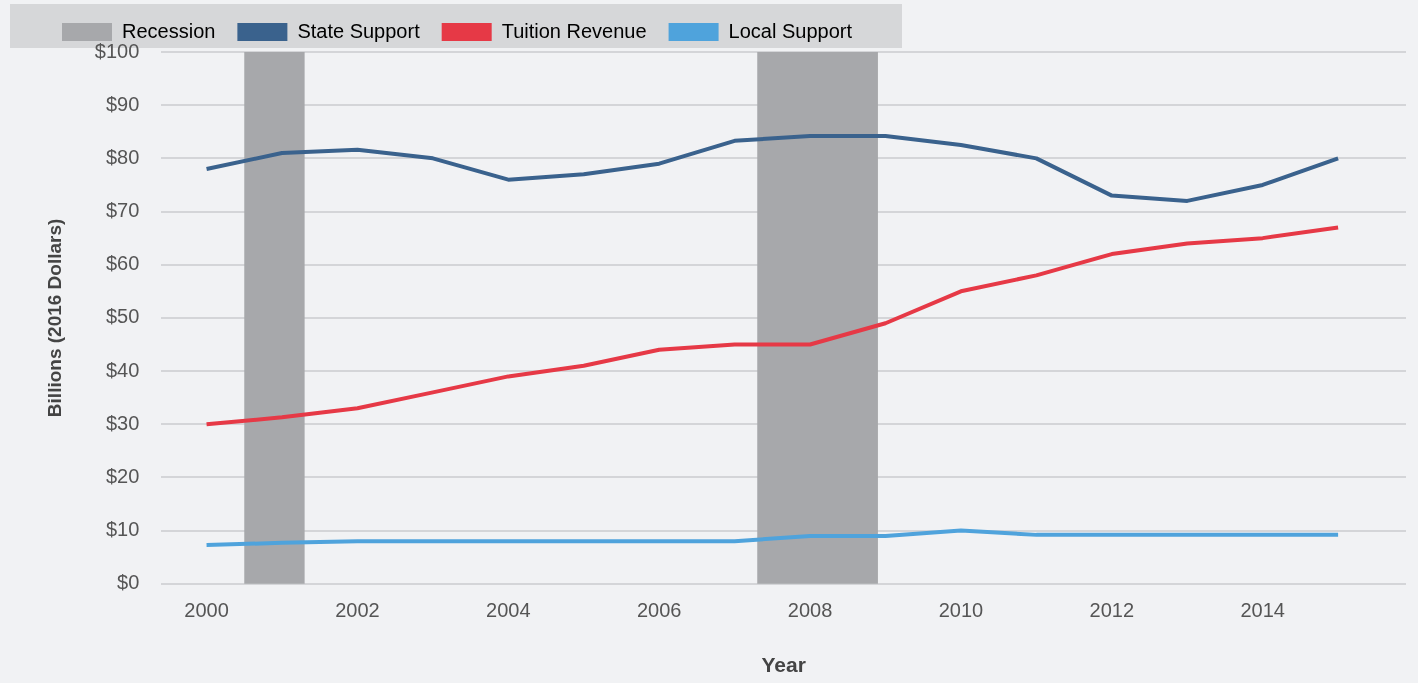 This screenshot has height=683, width=1418. I want to click on legend-label: Local Support, so click(790, 30).